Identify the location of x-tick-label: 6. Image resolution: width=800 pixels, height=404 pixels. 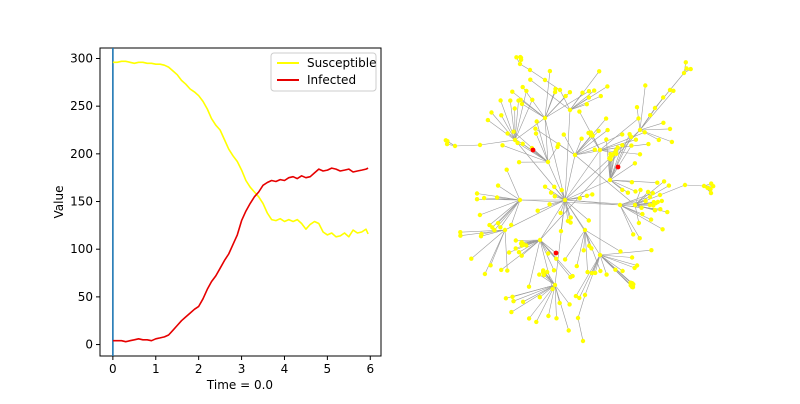
(370, 369).